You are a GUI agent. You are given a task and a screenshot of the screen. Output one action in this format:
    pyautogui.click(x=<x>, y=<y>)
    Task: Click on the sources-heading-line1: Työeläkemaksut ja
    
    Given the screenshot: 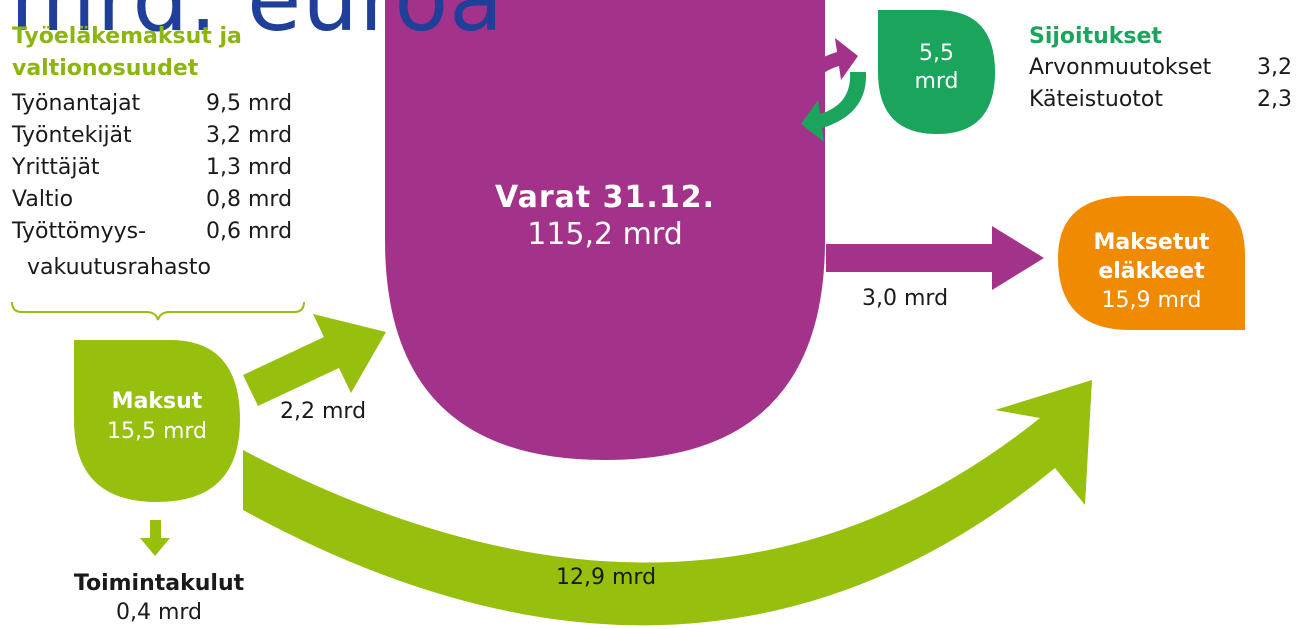 What is the action you would take?
    pyautogui.click(x=127, y=36)
    